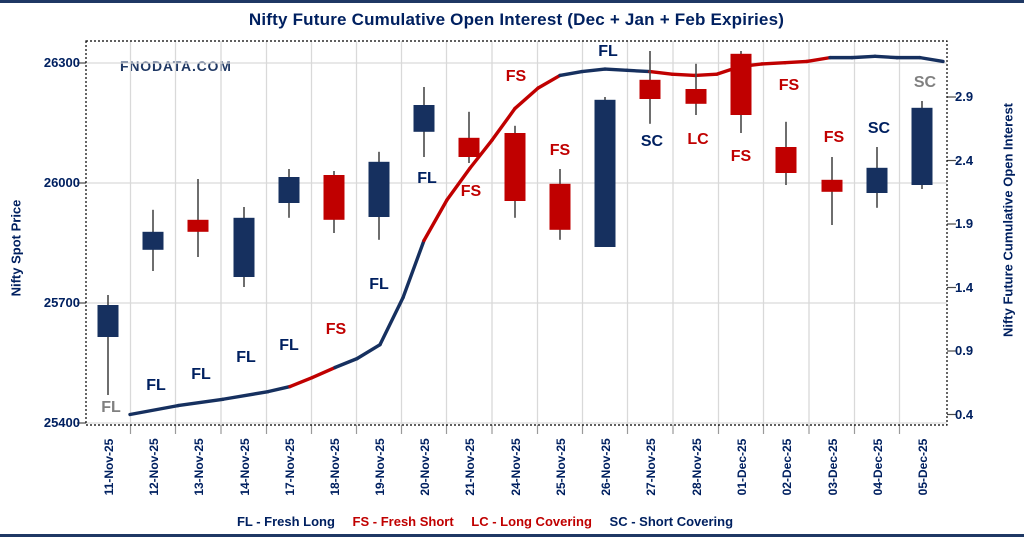  What do you see at coordinates (199, 467) in the screenshot?
I see `date-label-13-Nov-25: 13-Nov-25` at bounding box center [199, 467].